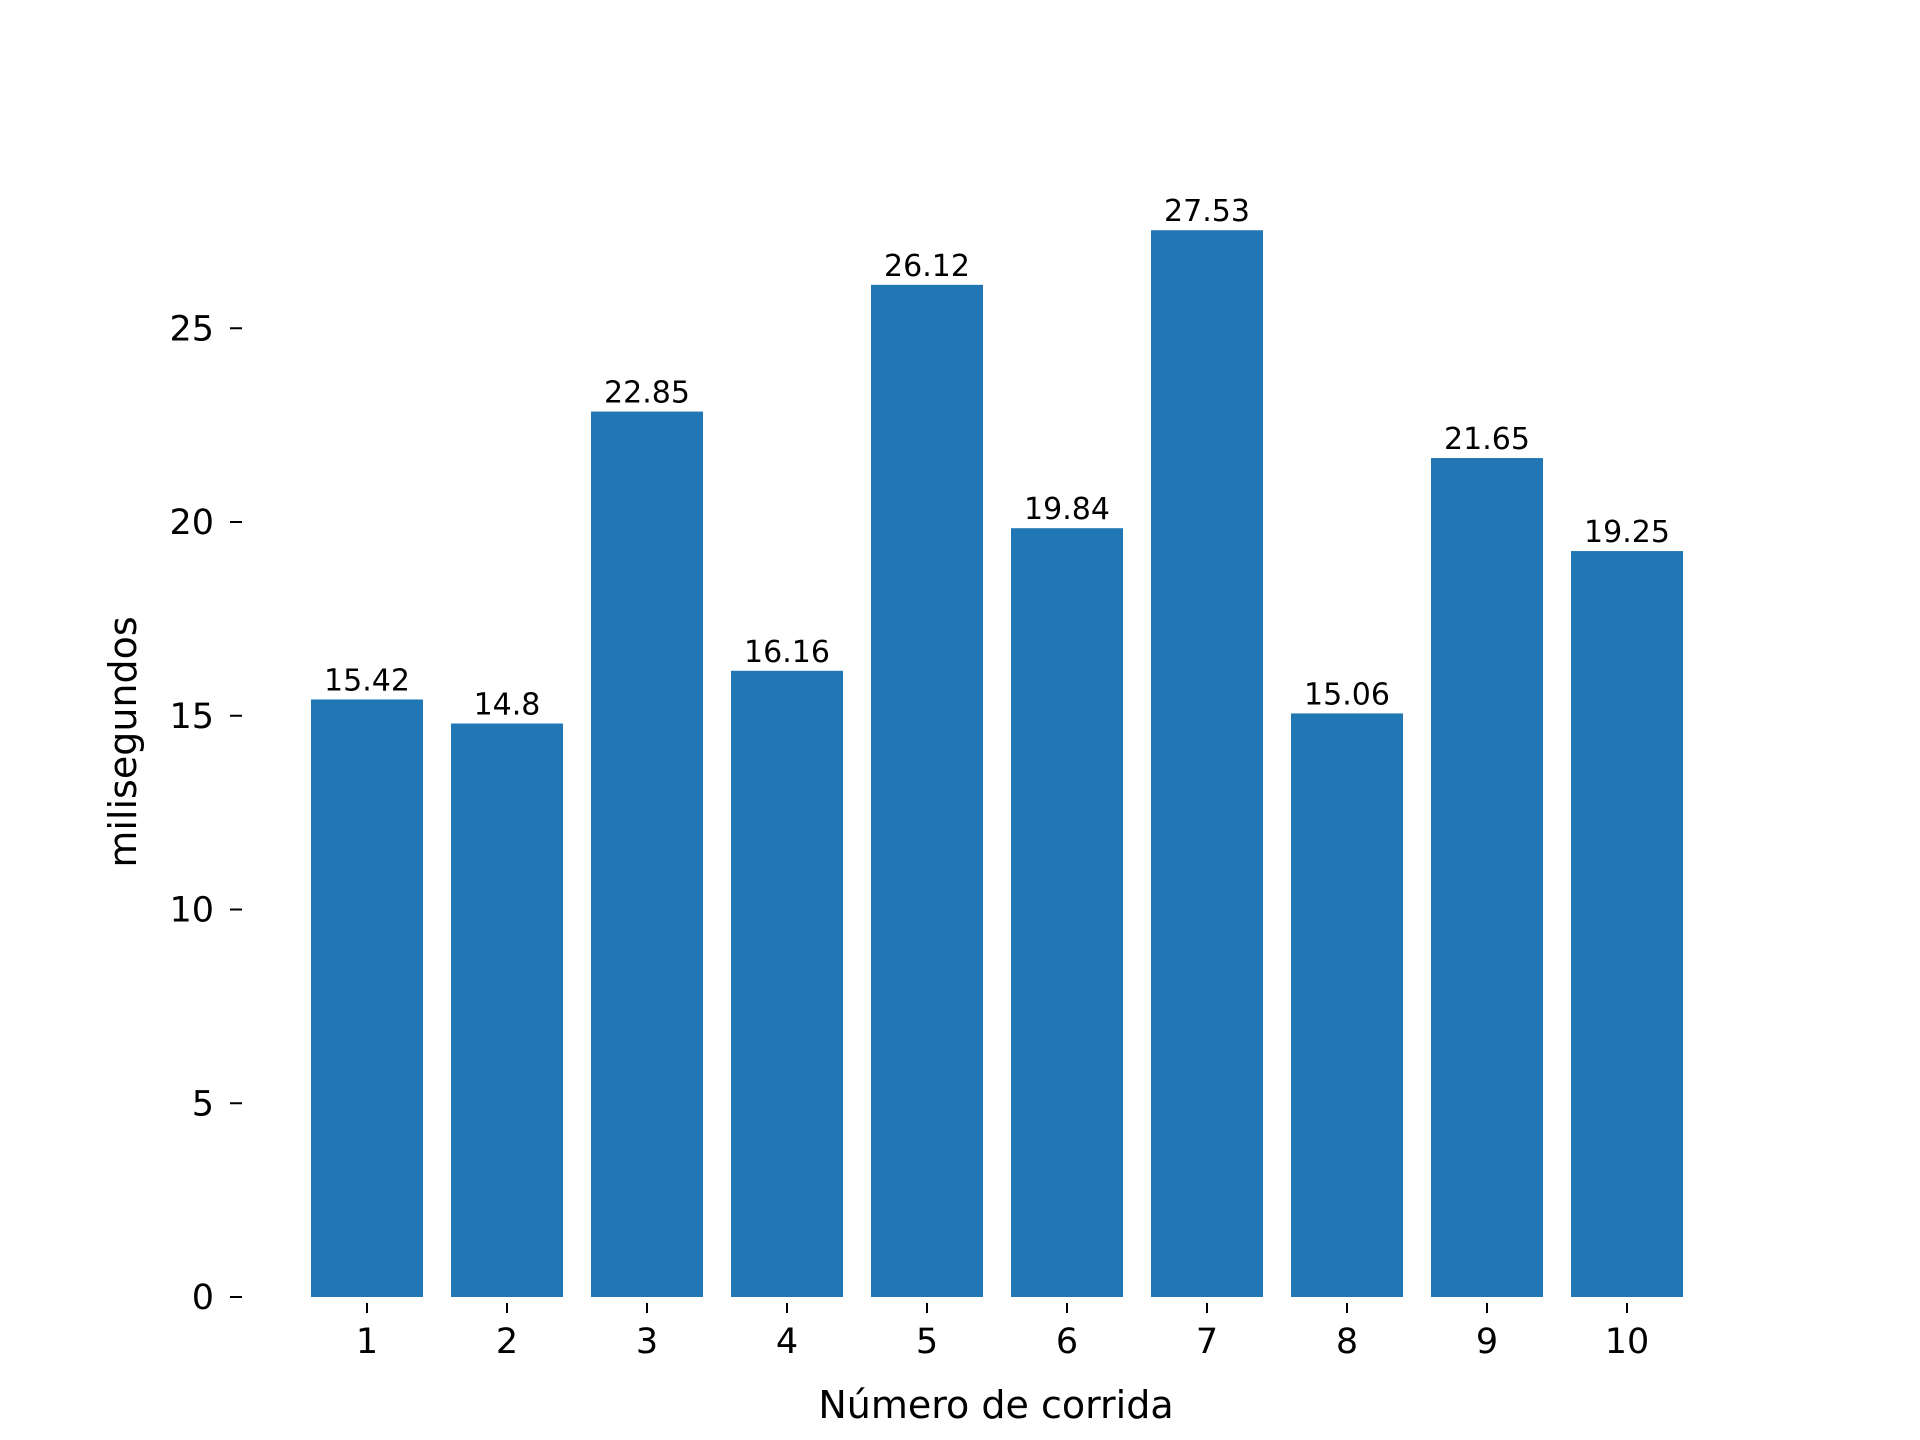 The image size is (1920, 1440). What do you see at coordinates (1207, 1342) in the screenshot?
I see `x-tick-label-7: 7` at bounding box center [1207, 1342].